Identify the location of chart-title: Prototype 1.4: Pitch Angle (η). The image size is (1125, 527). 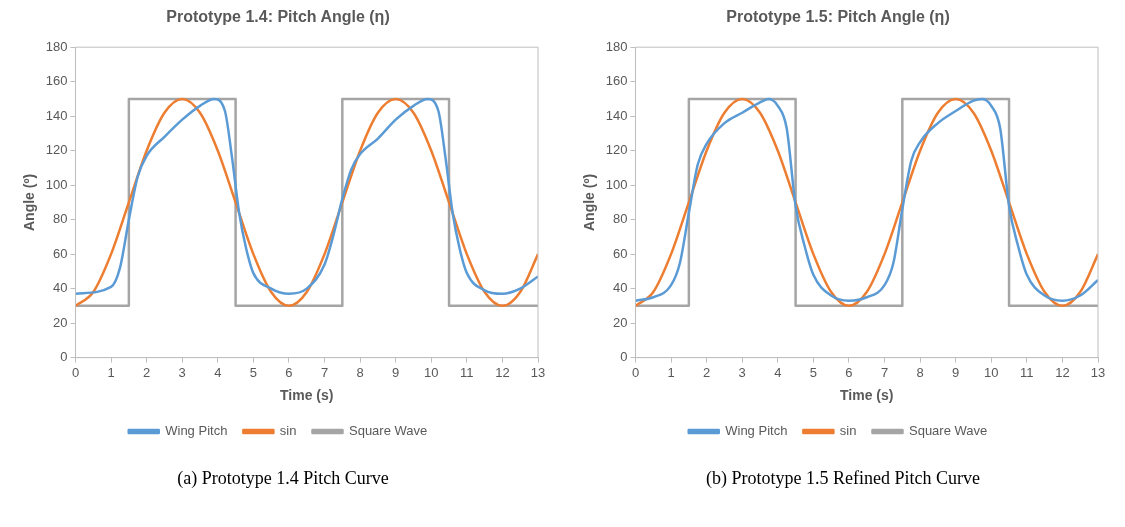
(278, 17).